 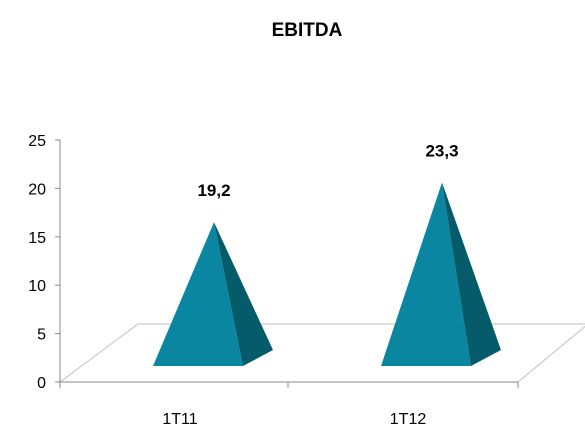 I want to click on data-label: 23,3, so click(x=441, y=150).